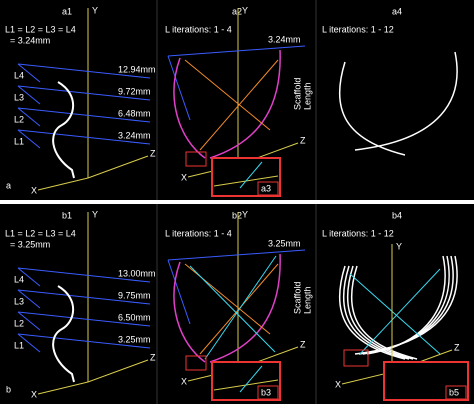 The image size is (474, 416). Describe the element at coordinates (397, 11) in the screenshot. I see `panel-label: a4` at that location.